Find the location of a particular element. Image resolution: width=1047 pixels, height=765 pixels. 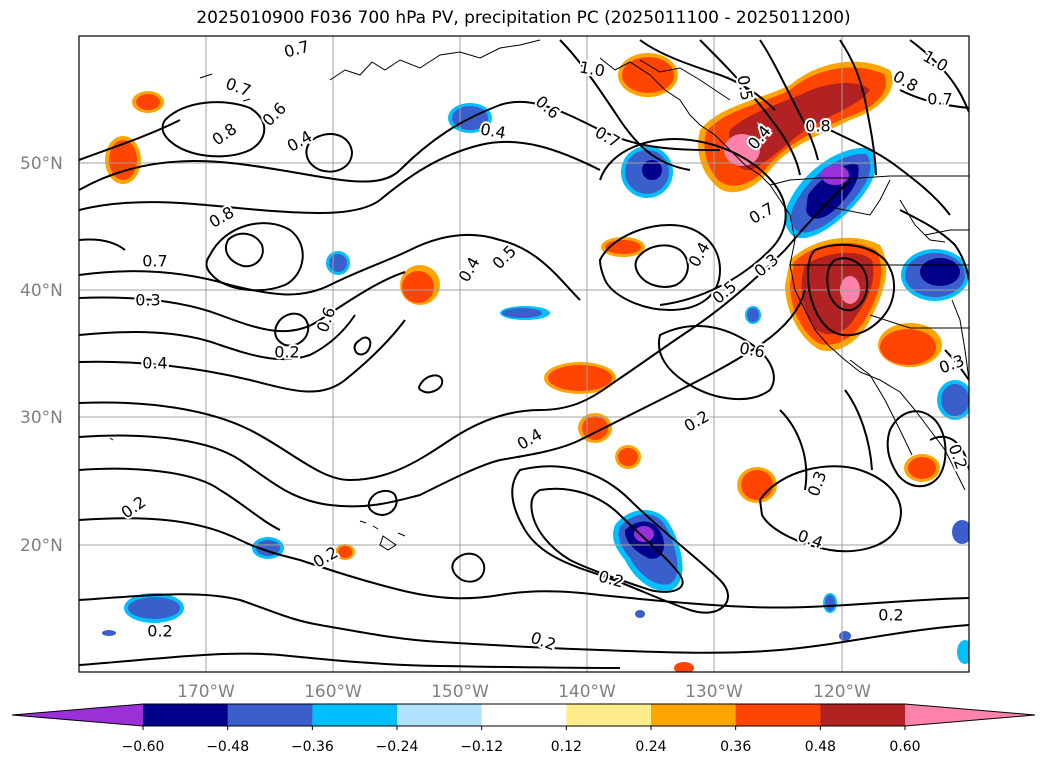

lon-label: 120°W is located at coordinates (842, 692).